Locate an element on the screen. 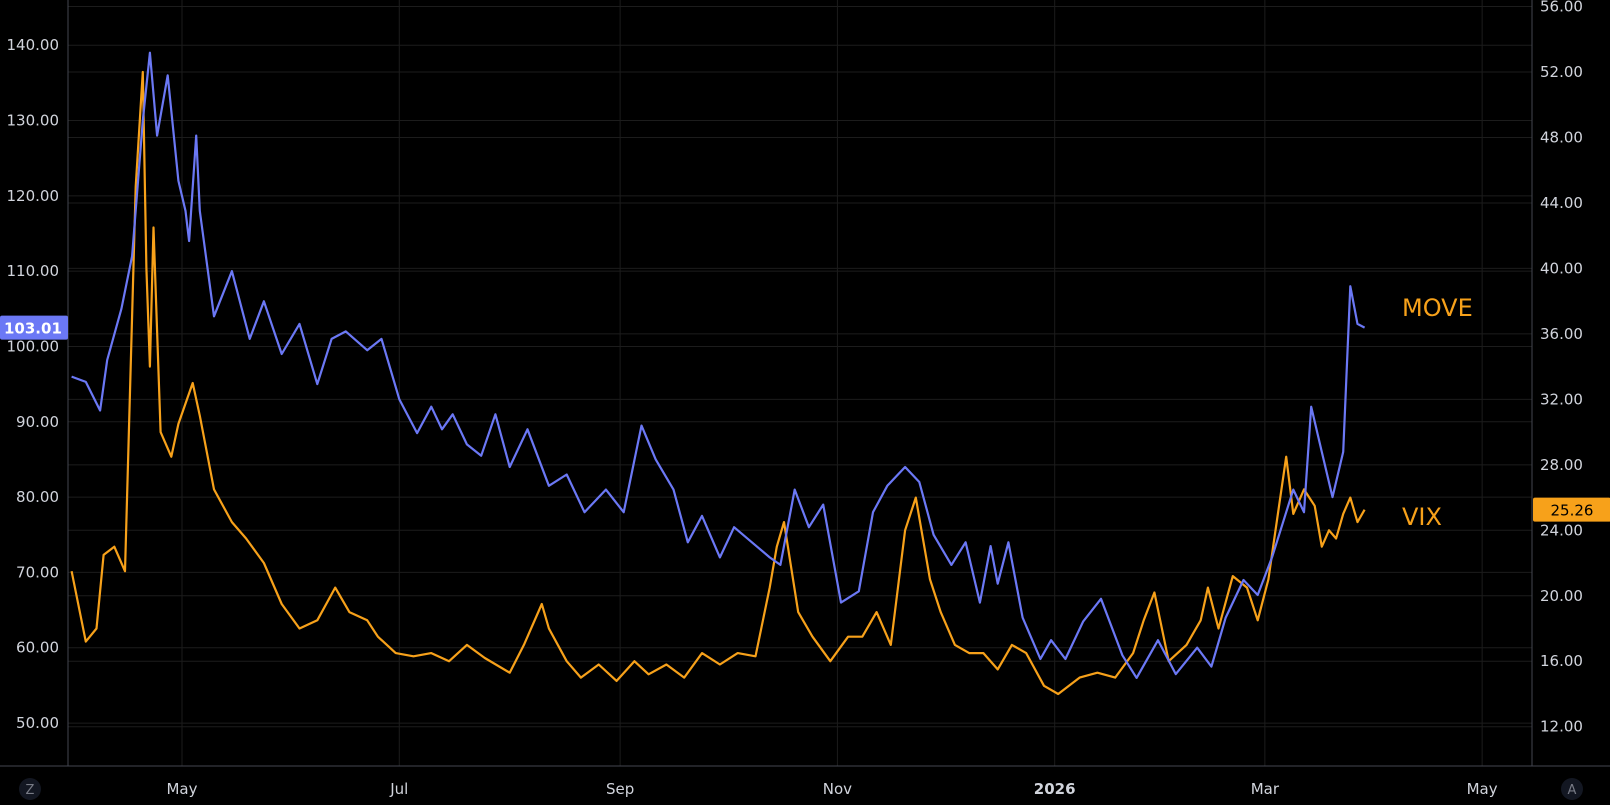 This screenshot has width=1610, height=805. zoom-button is located at coordinates (30, 789).